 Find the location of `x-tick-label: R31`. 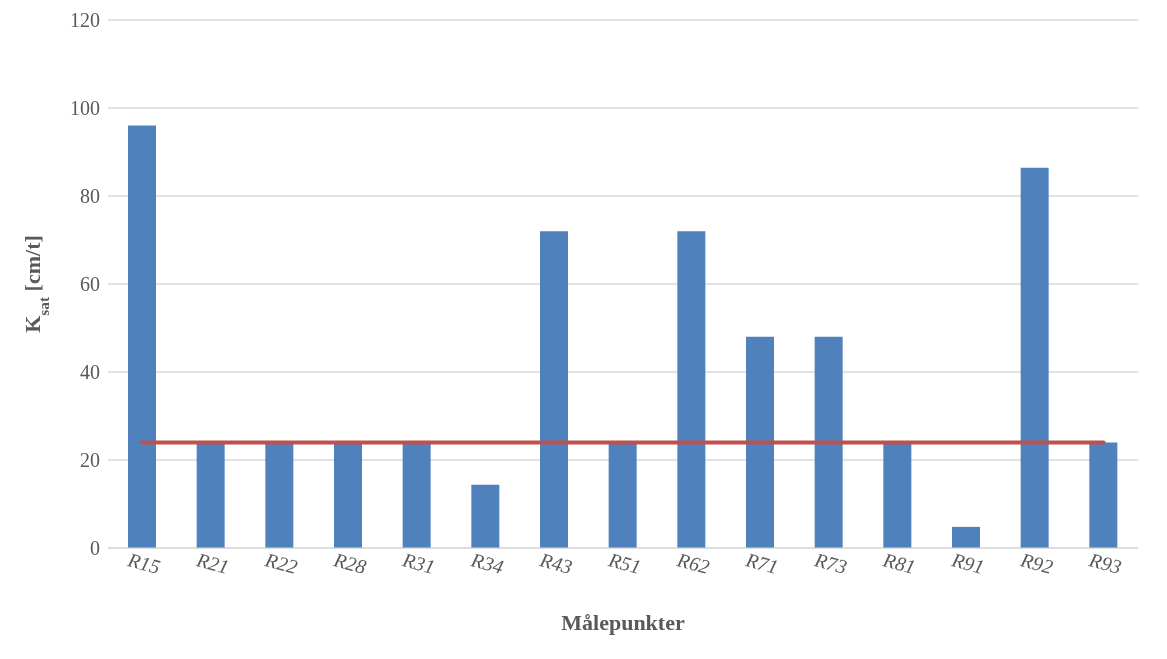

x-tick-label: R31 is located at coordinates (418, 563).